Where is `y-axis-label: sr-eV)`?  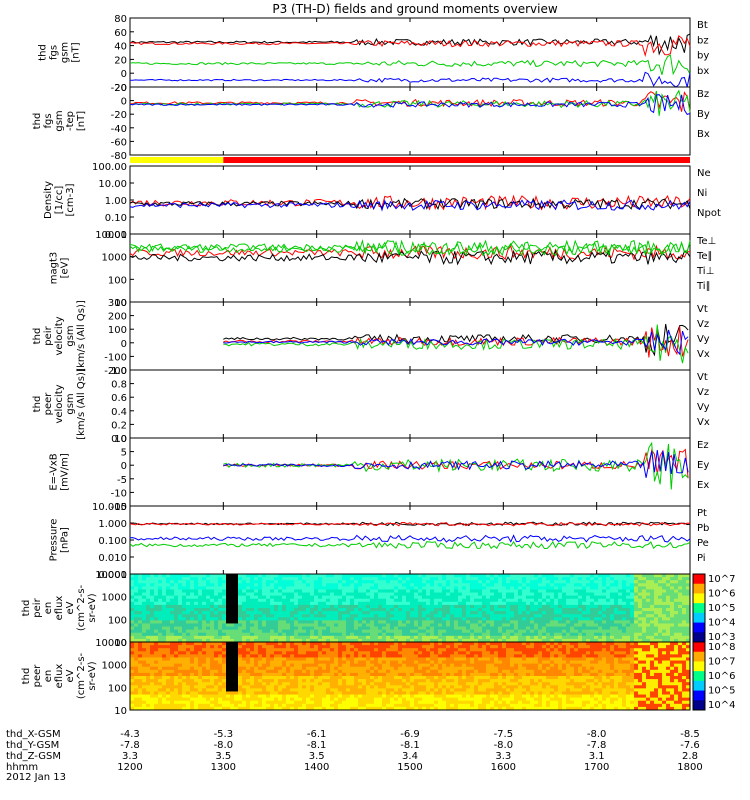 y-axis-label: sr-eV) is located at coordinates (92, 675).